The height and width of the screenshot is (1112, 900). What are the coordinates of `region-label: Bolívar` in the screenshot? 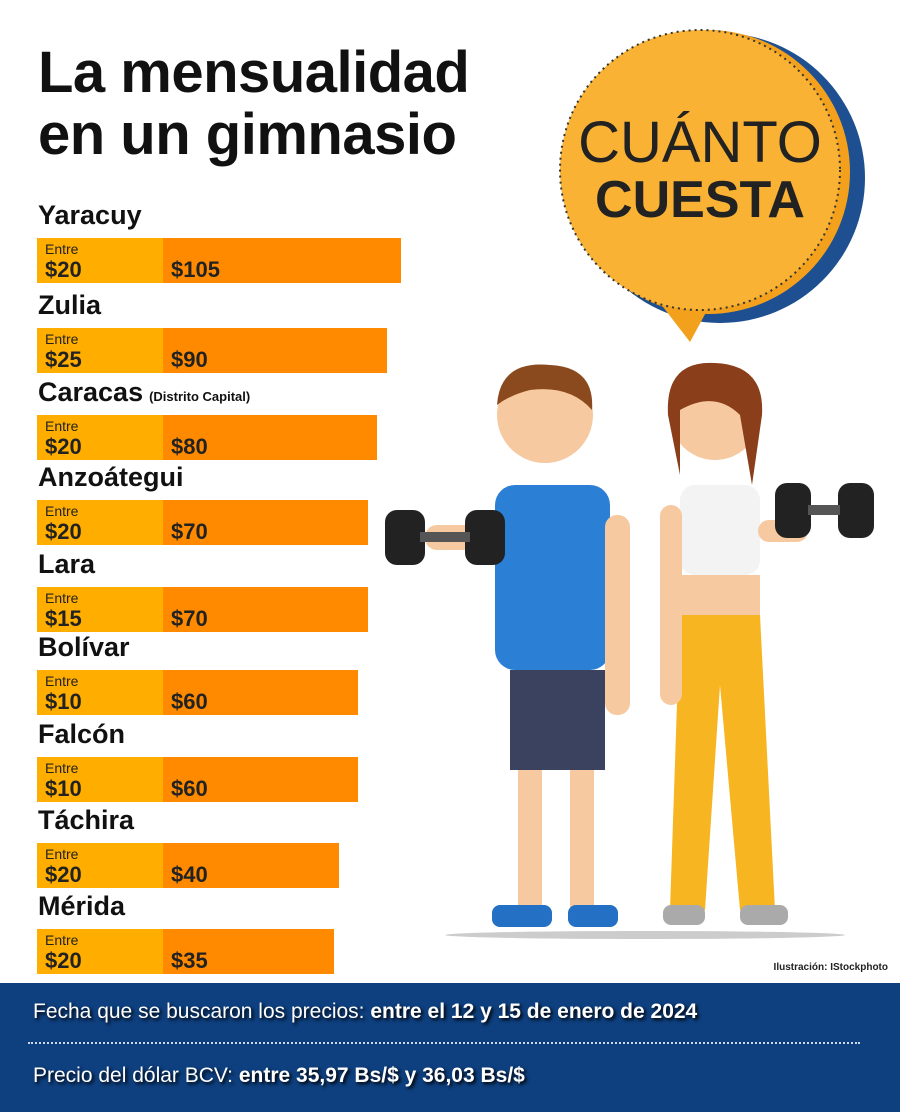 It's located at (84, 647).